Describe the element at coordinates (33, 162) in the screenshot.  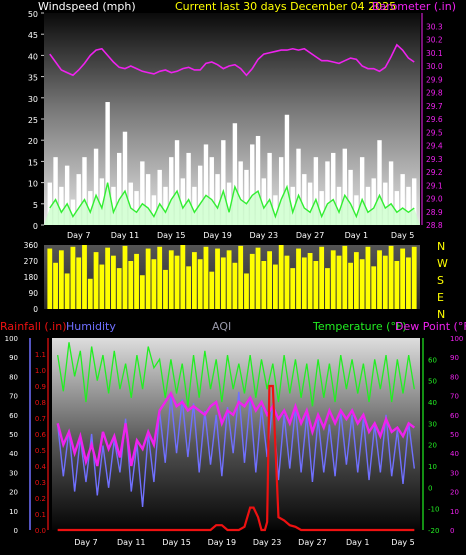
I see `wind-y-tick-label: 15` at that location.